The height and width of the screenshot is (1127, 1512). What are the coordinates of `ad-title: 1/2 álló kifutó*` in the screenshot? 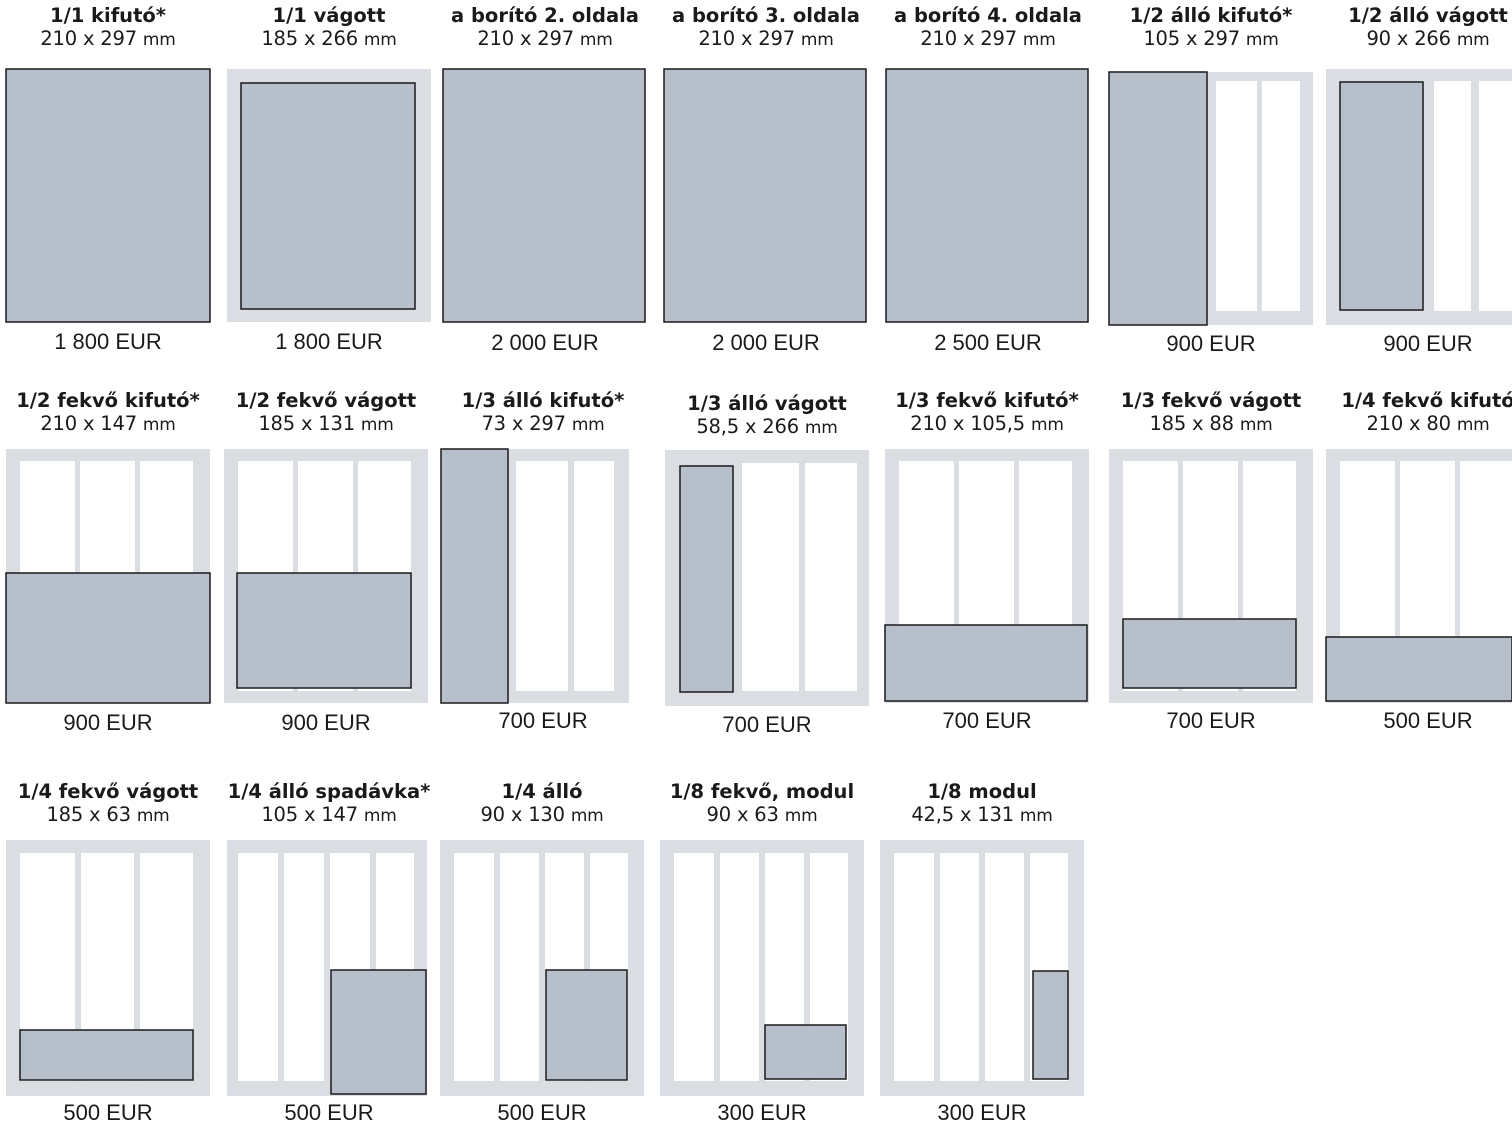 It's located at (1211, 15).